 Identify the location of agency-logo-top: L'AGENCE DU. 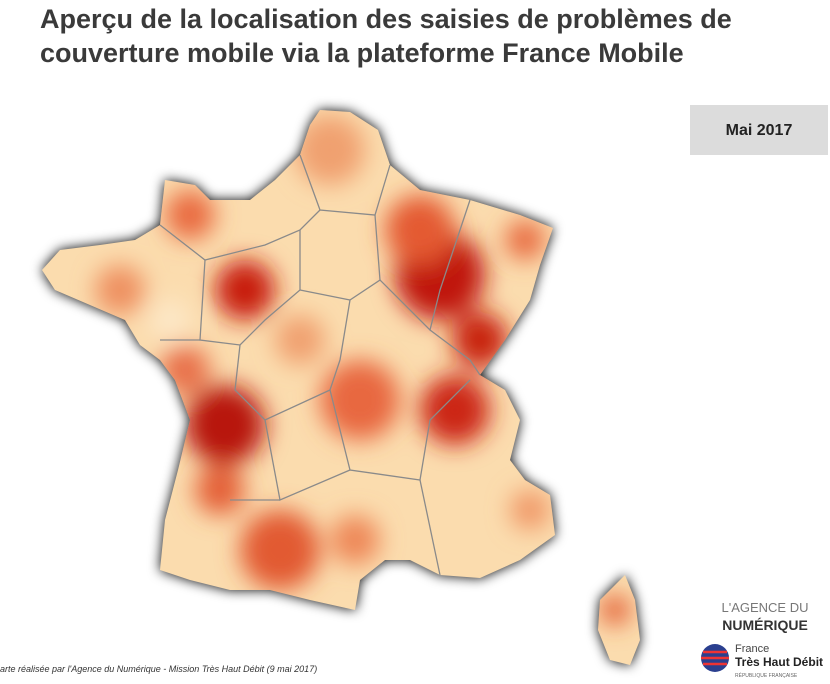
(764, 607).